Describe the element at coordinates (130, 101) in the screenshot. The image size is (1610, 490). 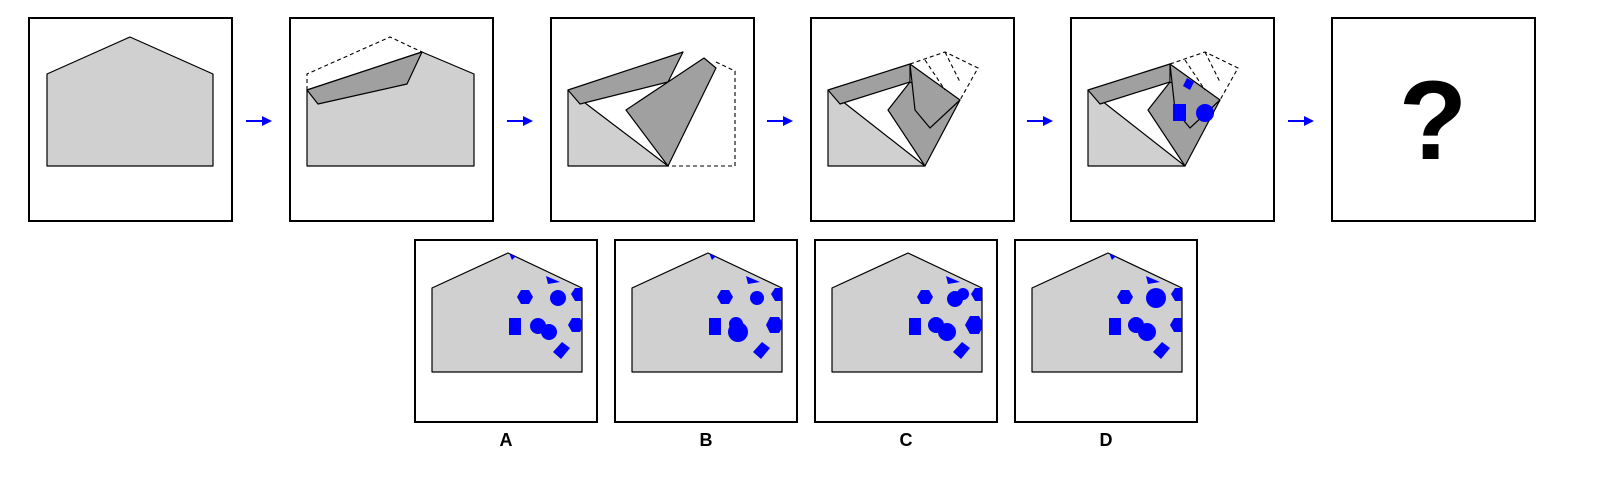
I see `step-1-paper` at that location.